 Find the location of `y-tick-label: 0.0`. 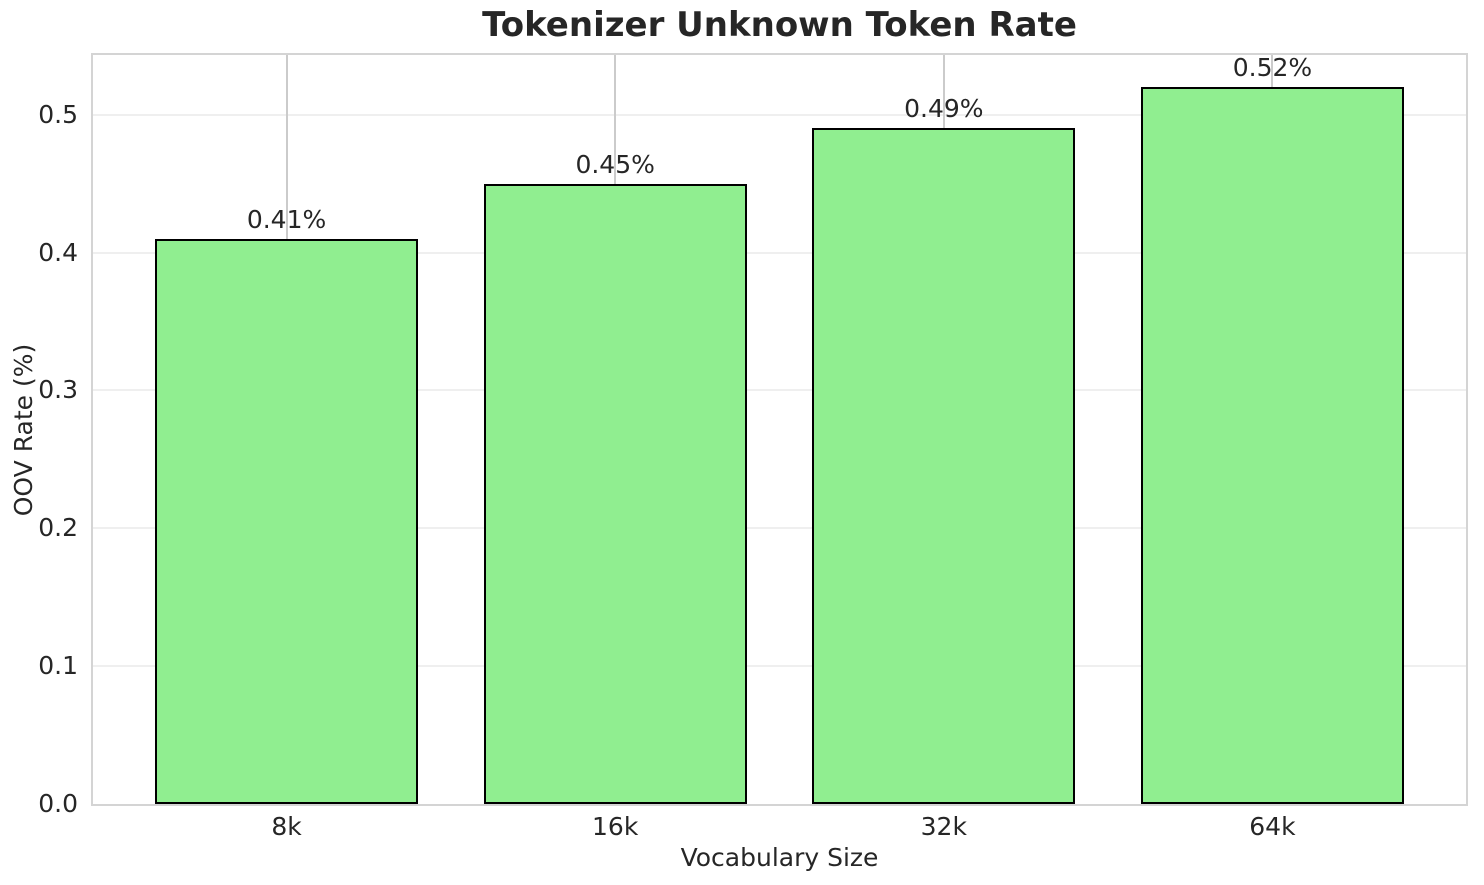

y-tick-label: 0.0 is located at coordinates (58, 803).